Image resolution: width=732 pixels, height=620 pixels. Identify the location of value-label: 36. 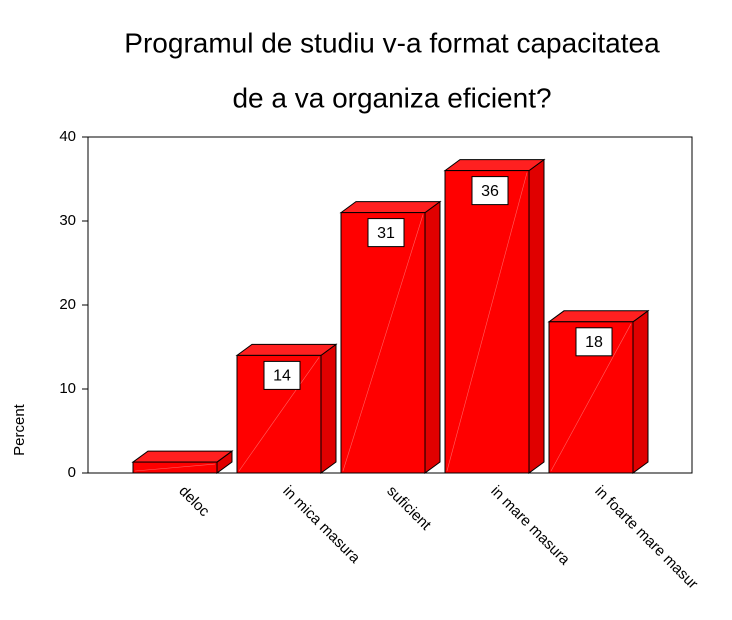
(490, 191).